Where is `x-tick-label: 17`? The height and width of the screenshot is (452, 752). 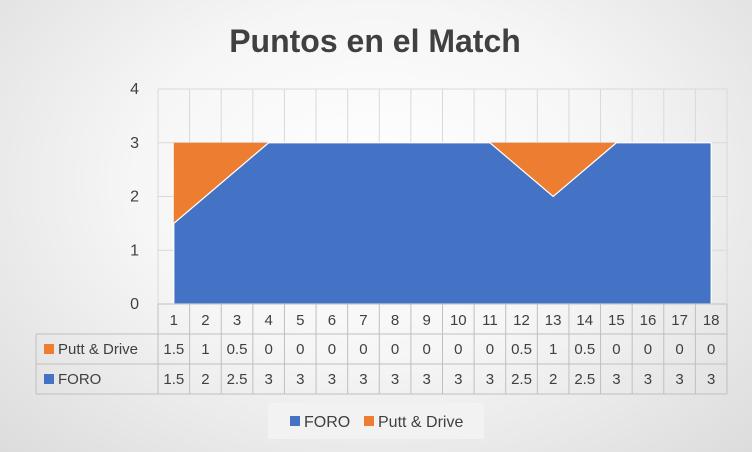 x-tick-label: 17 is located at coordinates (679, 320).